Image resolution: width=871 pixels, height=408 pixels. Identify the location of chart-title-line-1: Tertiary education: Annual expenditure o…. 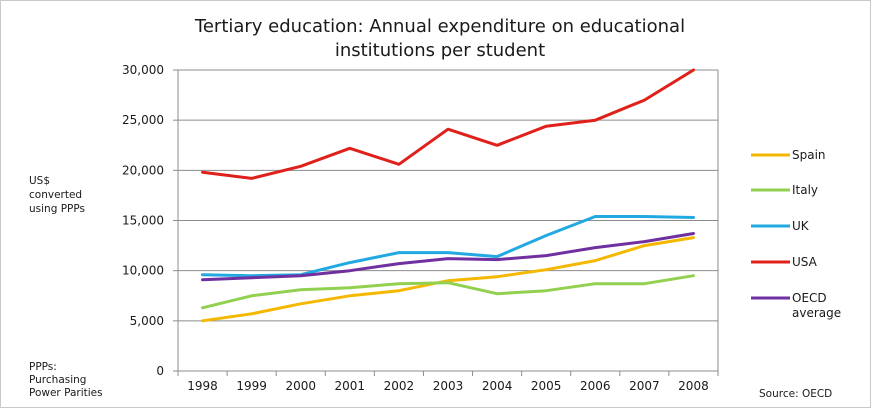
(439, 26).